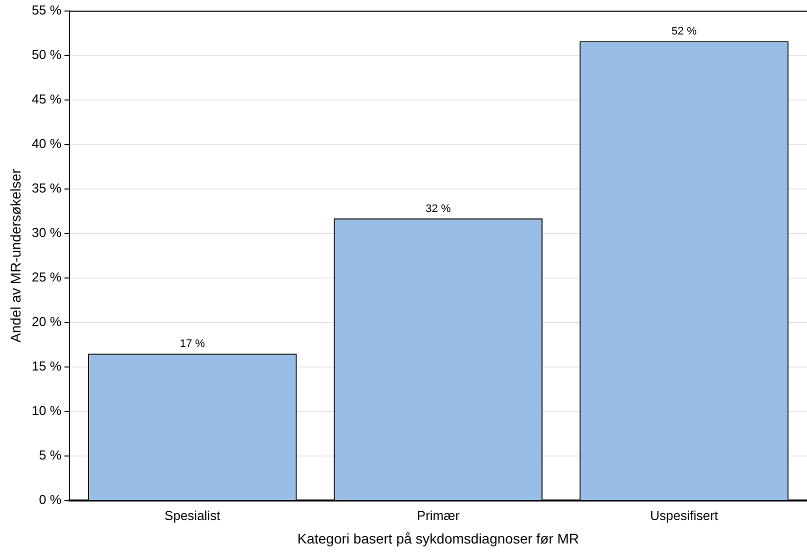 The image size is (807, 556). I want to click on y-tick-label: 25 %, so click(47, 277).